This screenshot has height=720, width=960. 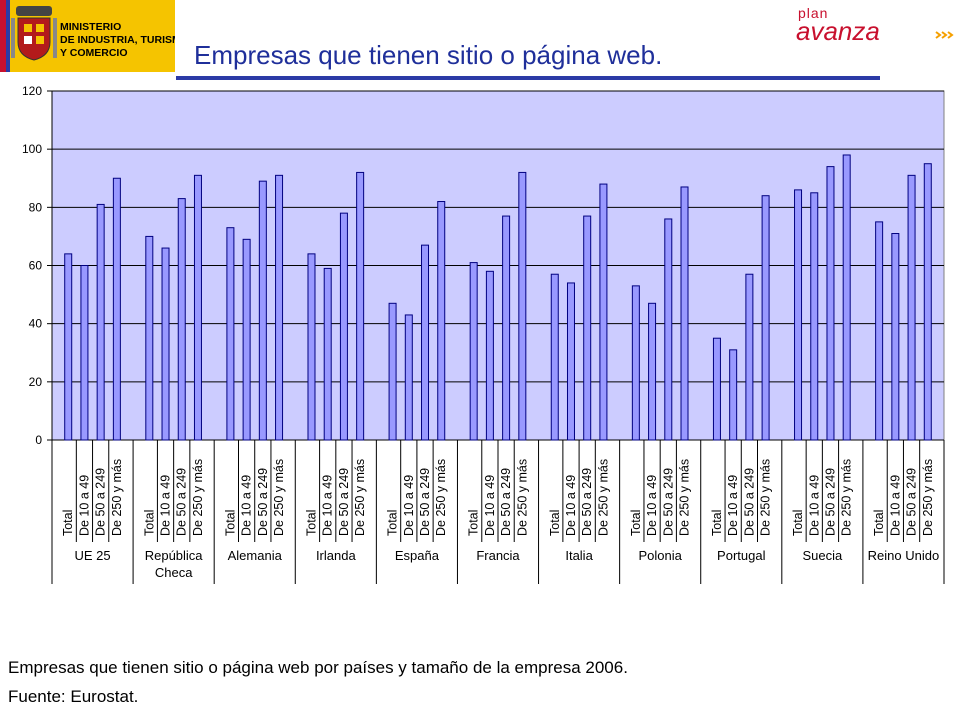 What do you see at coordinates (417, 555) in the screenshot?
I see `country-label: España` at bounding box center [417, 555].